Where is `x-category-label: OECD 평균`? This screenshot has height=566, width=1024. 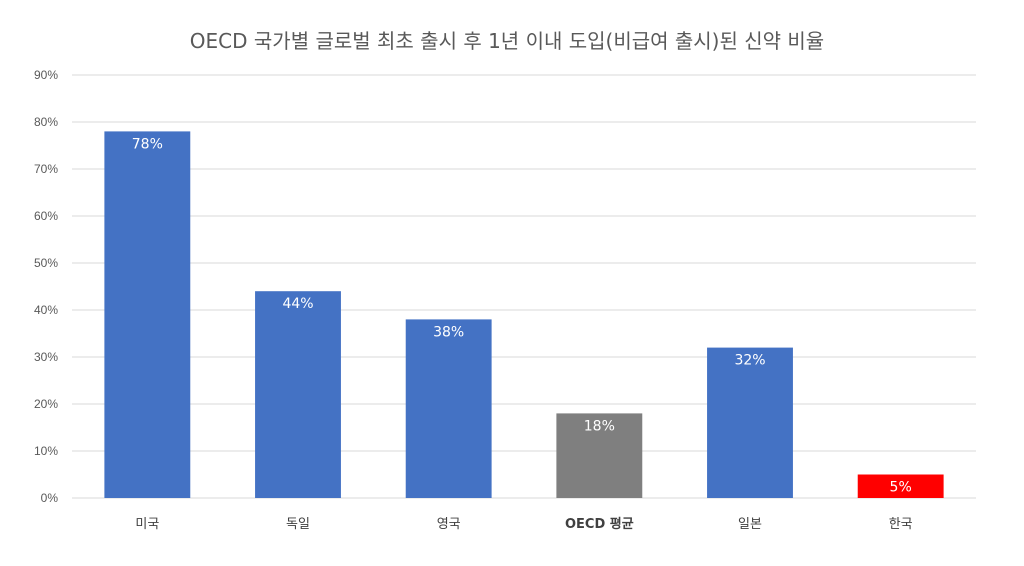 x-category-label: OECD 평균 is located at coordinates (599, 524).